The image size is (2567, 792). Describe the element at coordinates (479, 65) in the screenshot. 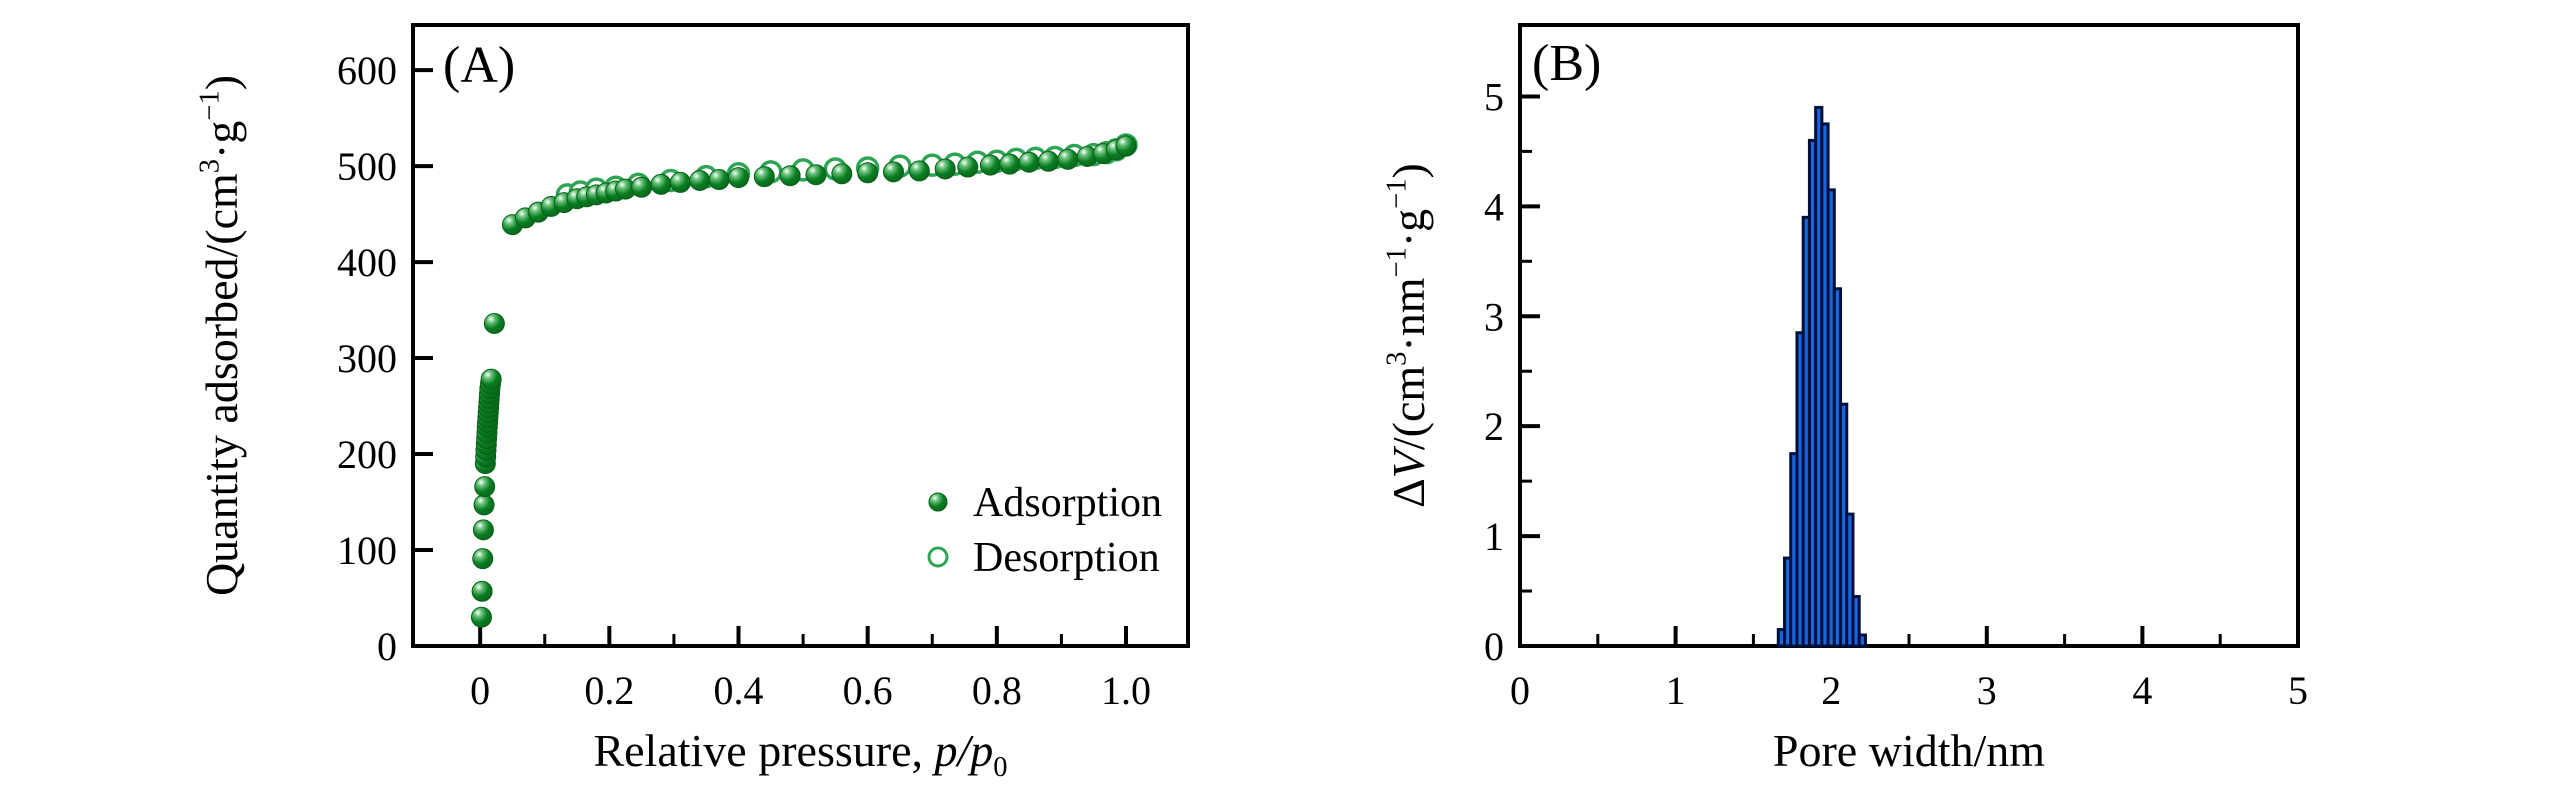

I see `panel-letter: (A)` at that location.